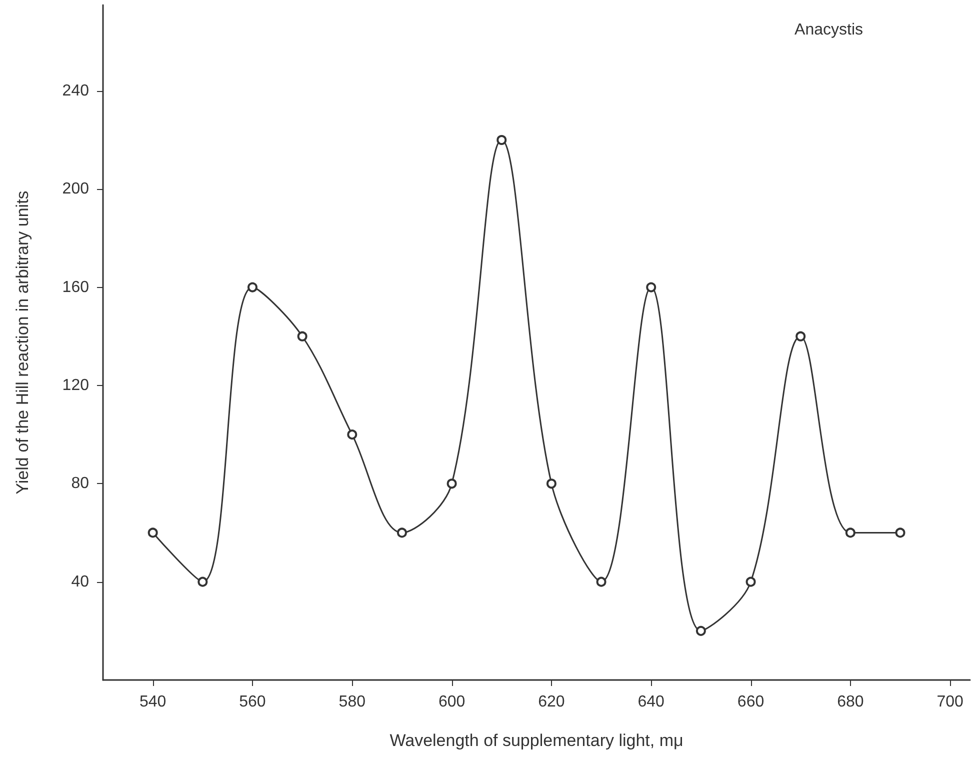 The height and width of the screenshot is (762, 973). I want to click on x-tick-label: 660, so click(750, 702).